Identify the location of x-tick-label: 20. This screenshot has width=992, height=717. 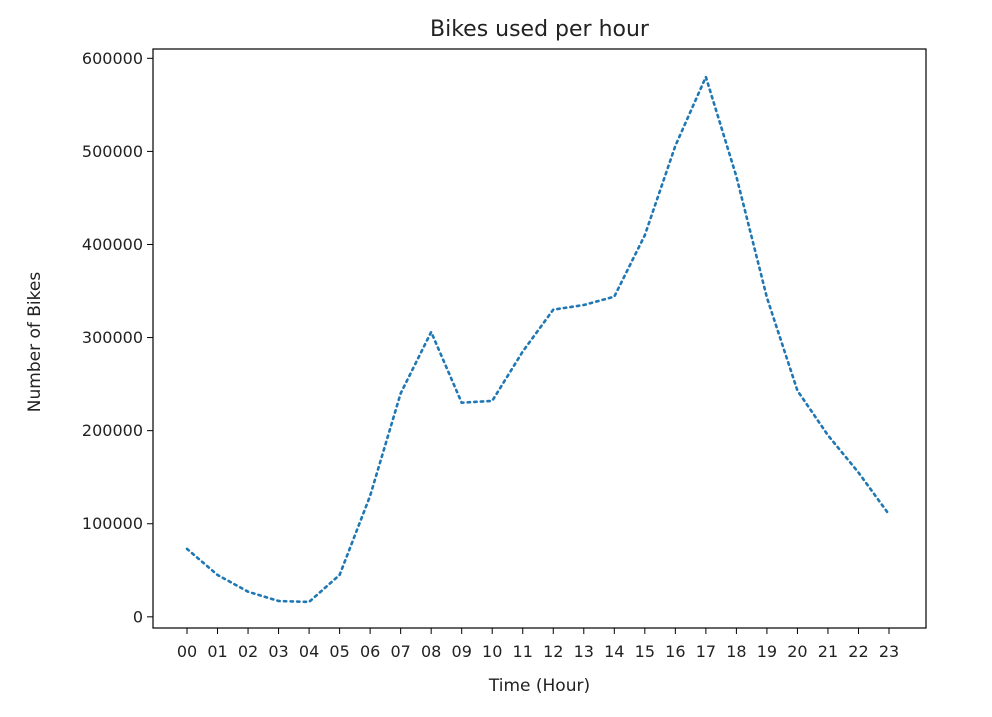
(797, 651).